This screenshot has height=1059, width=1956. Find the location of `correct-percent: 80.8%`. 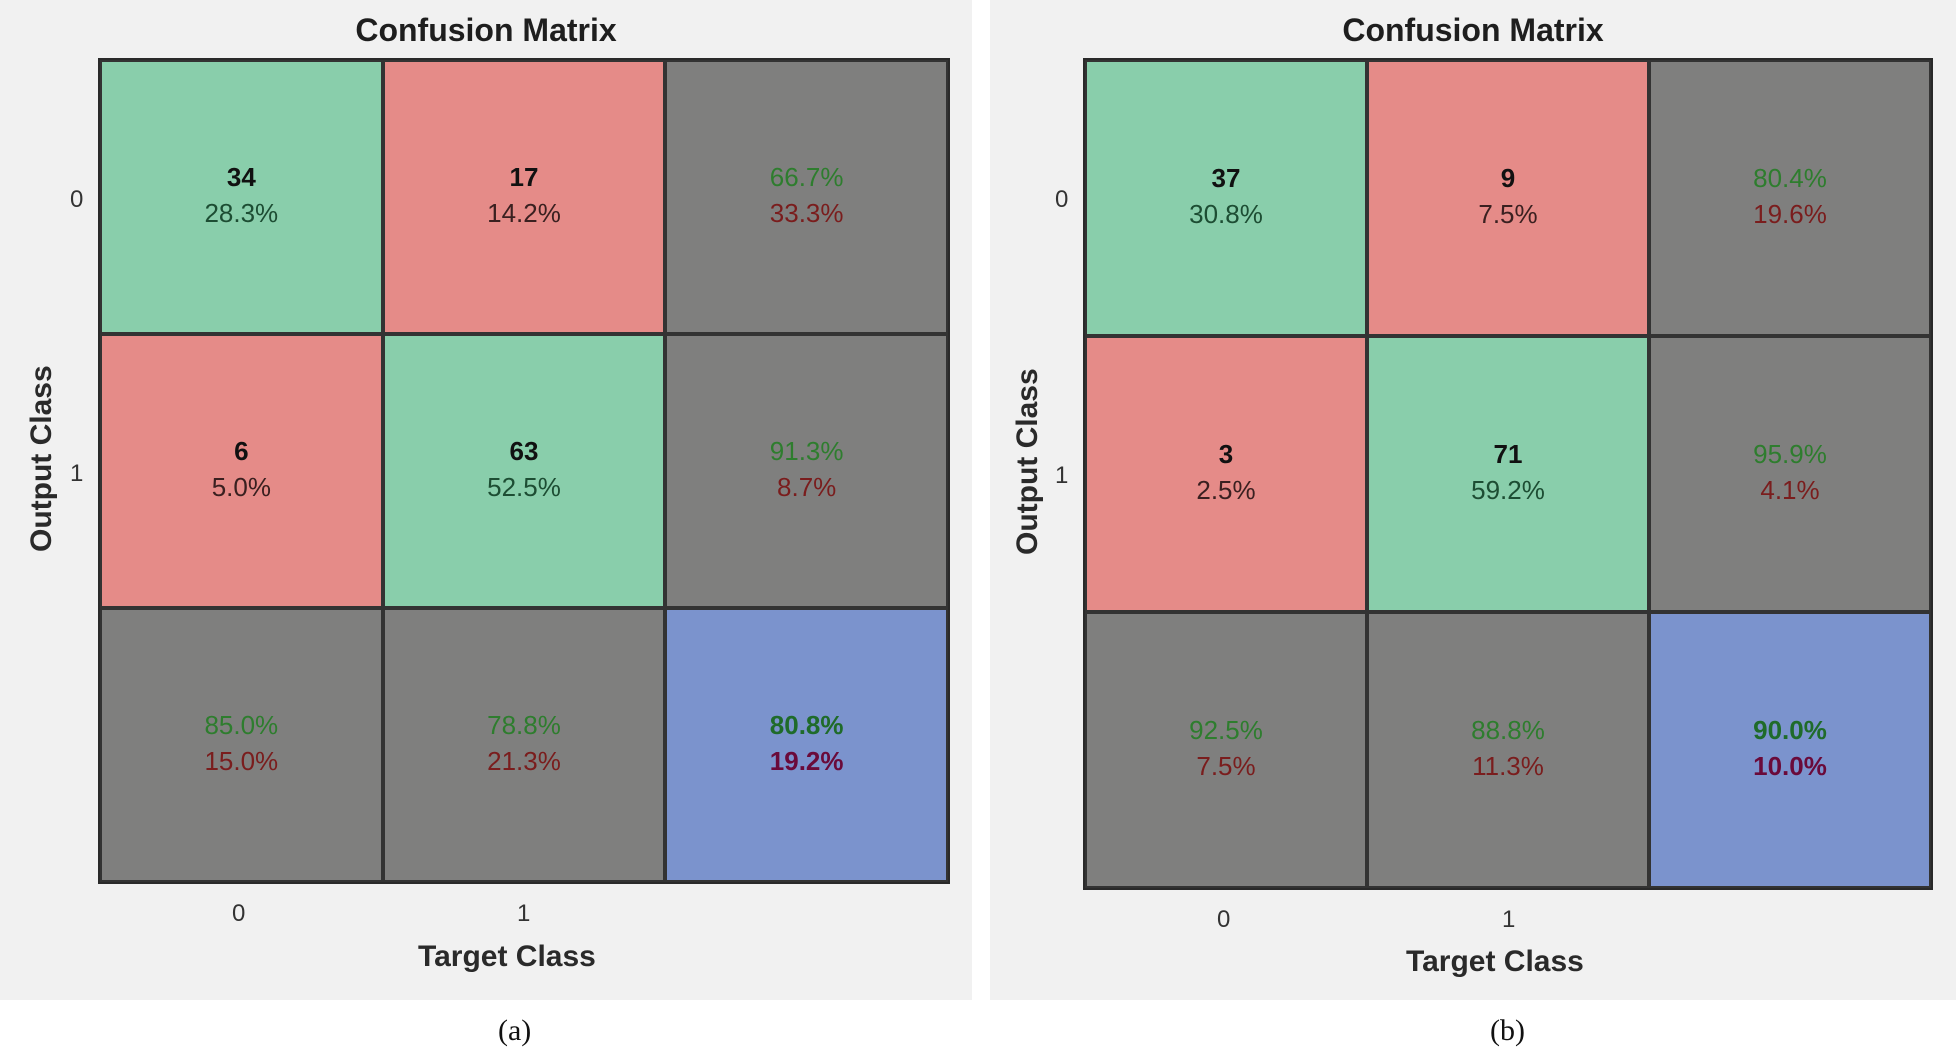

correct-percent: 80.8% is located at coordinates (806, 725).